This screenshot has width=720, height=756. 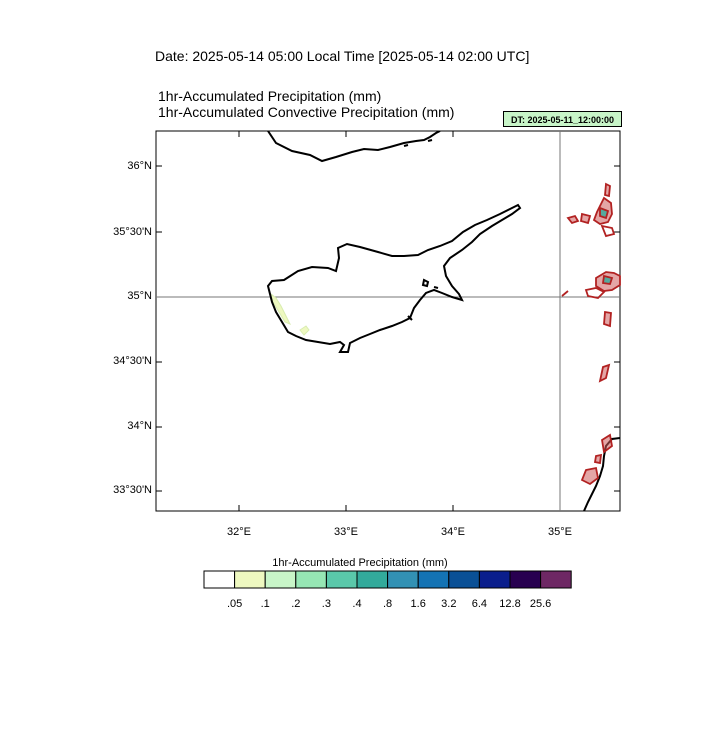 I want to click on lat-label-36n: 36°N, so click(x=139, y=166).